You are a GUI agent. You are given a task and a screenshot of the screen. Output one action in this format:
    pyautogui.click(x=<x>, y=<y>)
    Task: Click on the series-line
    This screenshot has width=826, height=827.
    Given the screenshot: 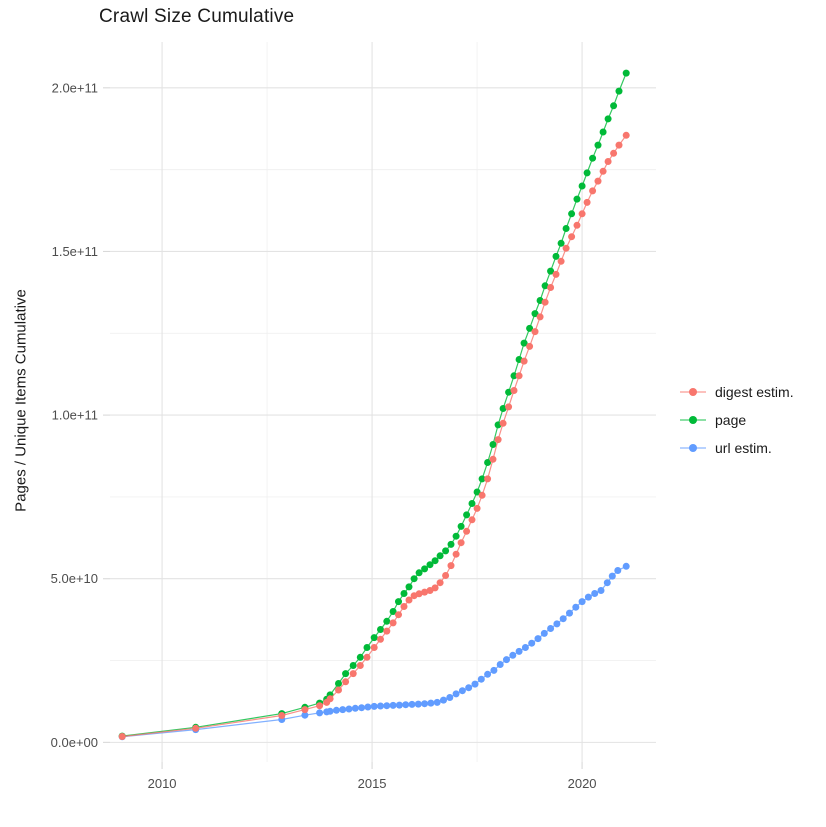 What is the action you would take?
    pyautogui.click(x=374, y=651)
    